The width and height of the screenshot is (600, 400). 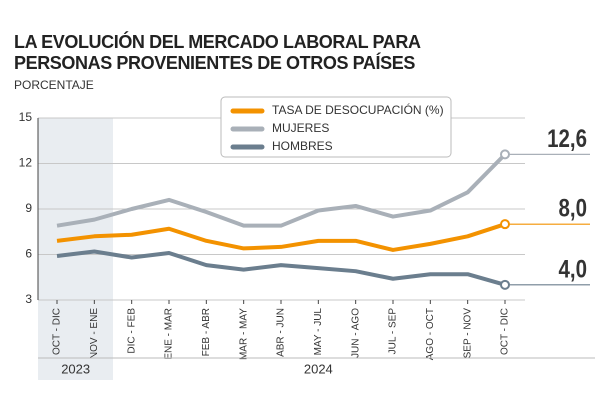 What do you see at coordinates (336, 127) in the screenshot?
I see `legend-box` at bounding box center [336, 127].